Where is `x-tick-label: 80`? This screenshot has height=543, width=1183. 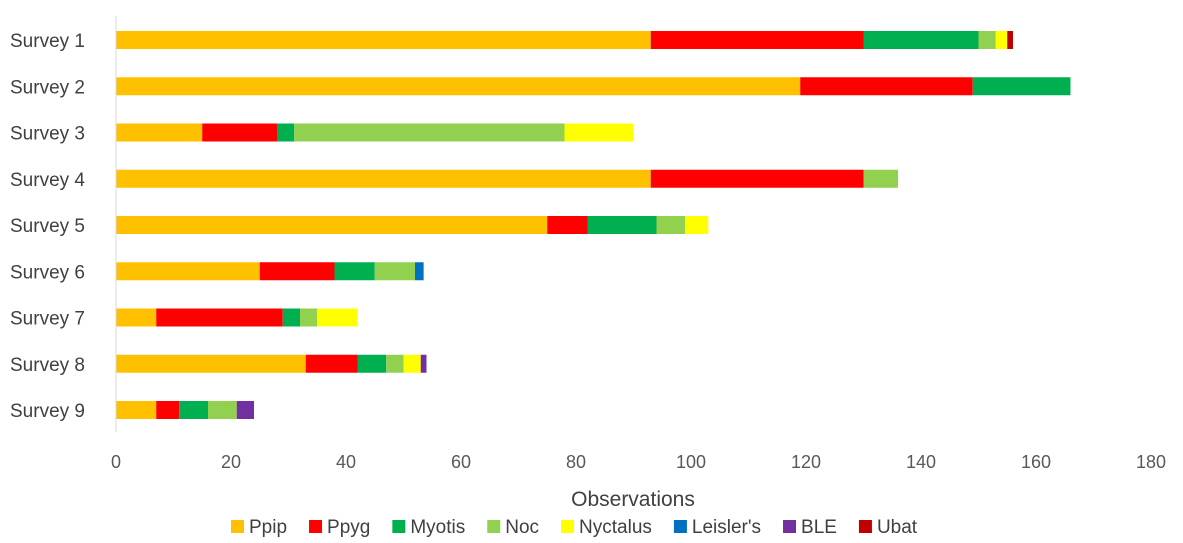 x-tick-label: 80 is located at coordinates (576, 462).